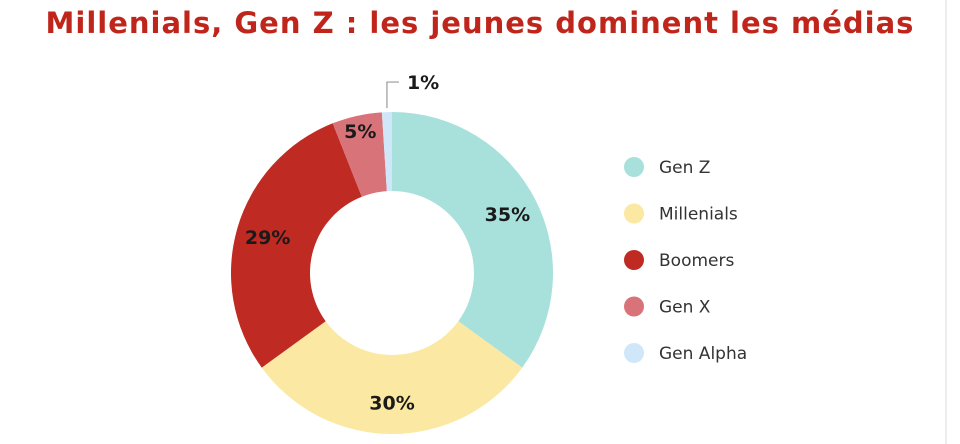 The image size is (960, 444). What do you see at coordinates (423, 83) in the screenshot?
I see `slice-label-gen-alpha: 1%` at bounding box center [423, 83].